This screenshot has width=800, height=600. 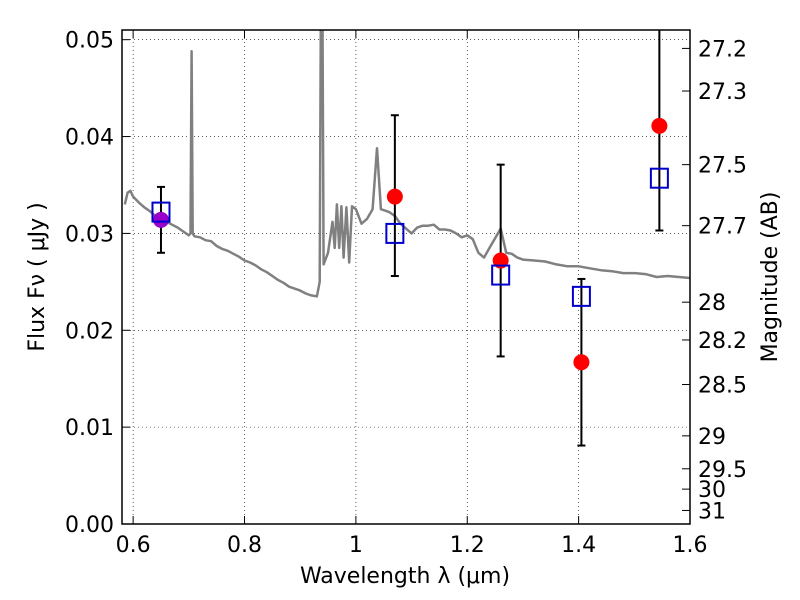 I want to click on x-tick-label: 1.2, so click(x=467, y=545).